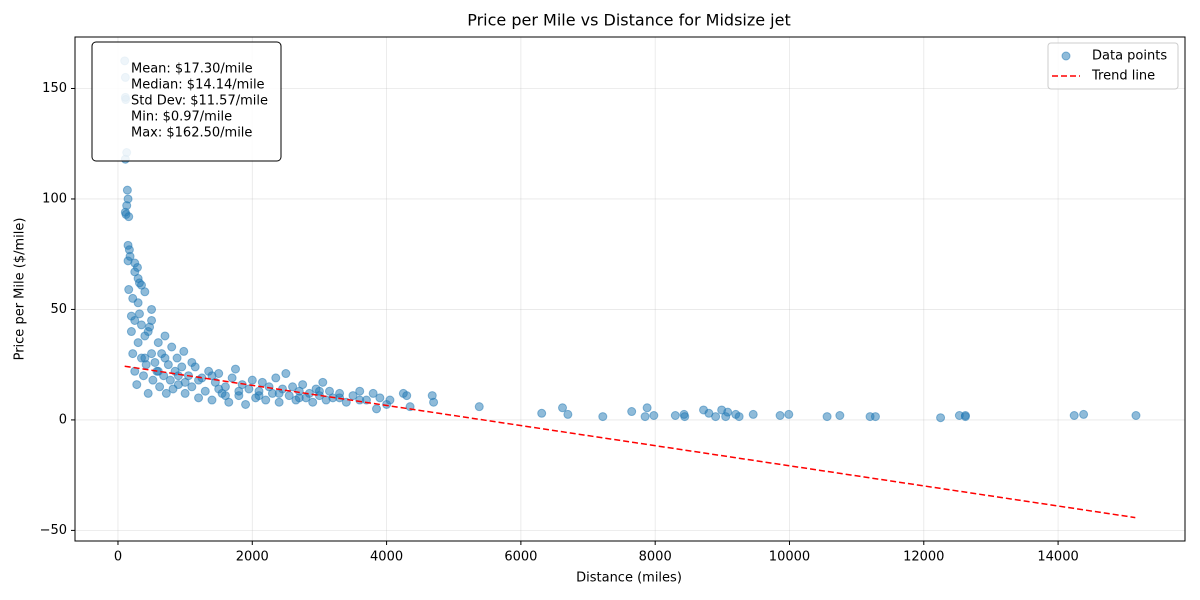 The height and width of the screenshot is (600, 1200). I want to click on x-tick-label: 8000, so click(655, 557).